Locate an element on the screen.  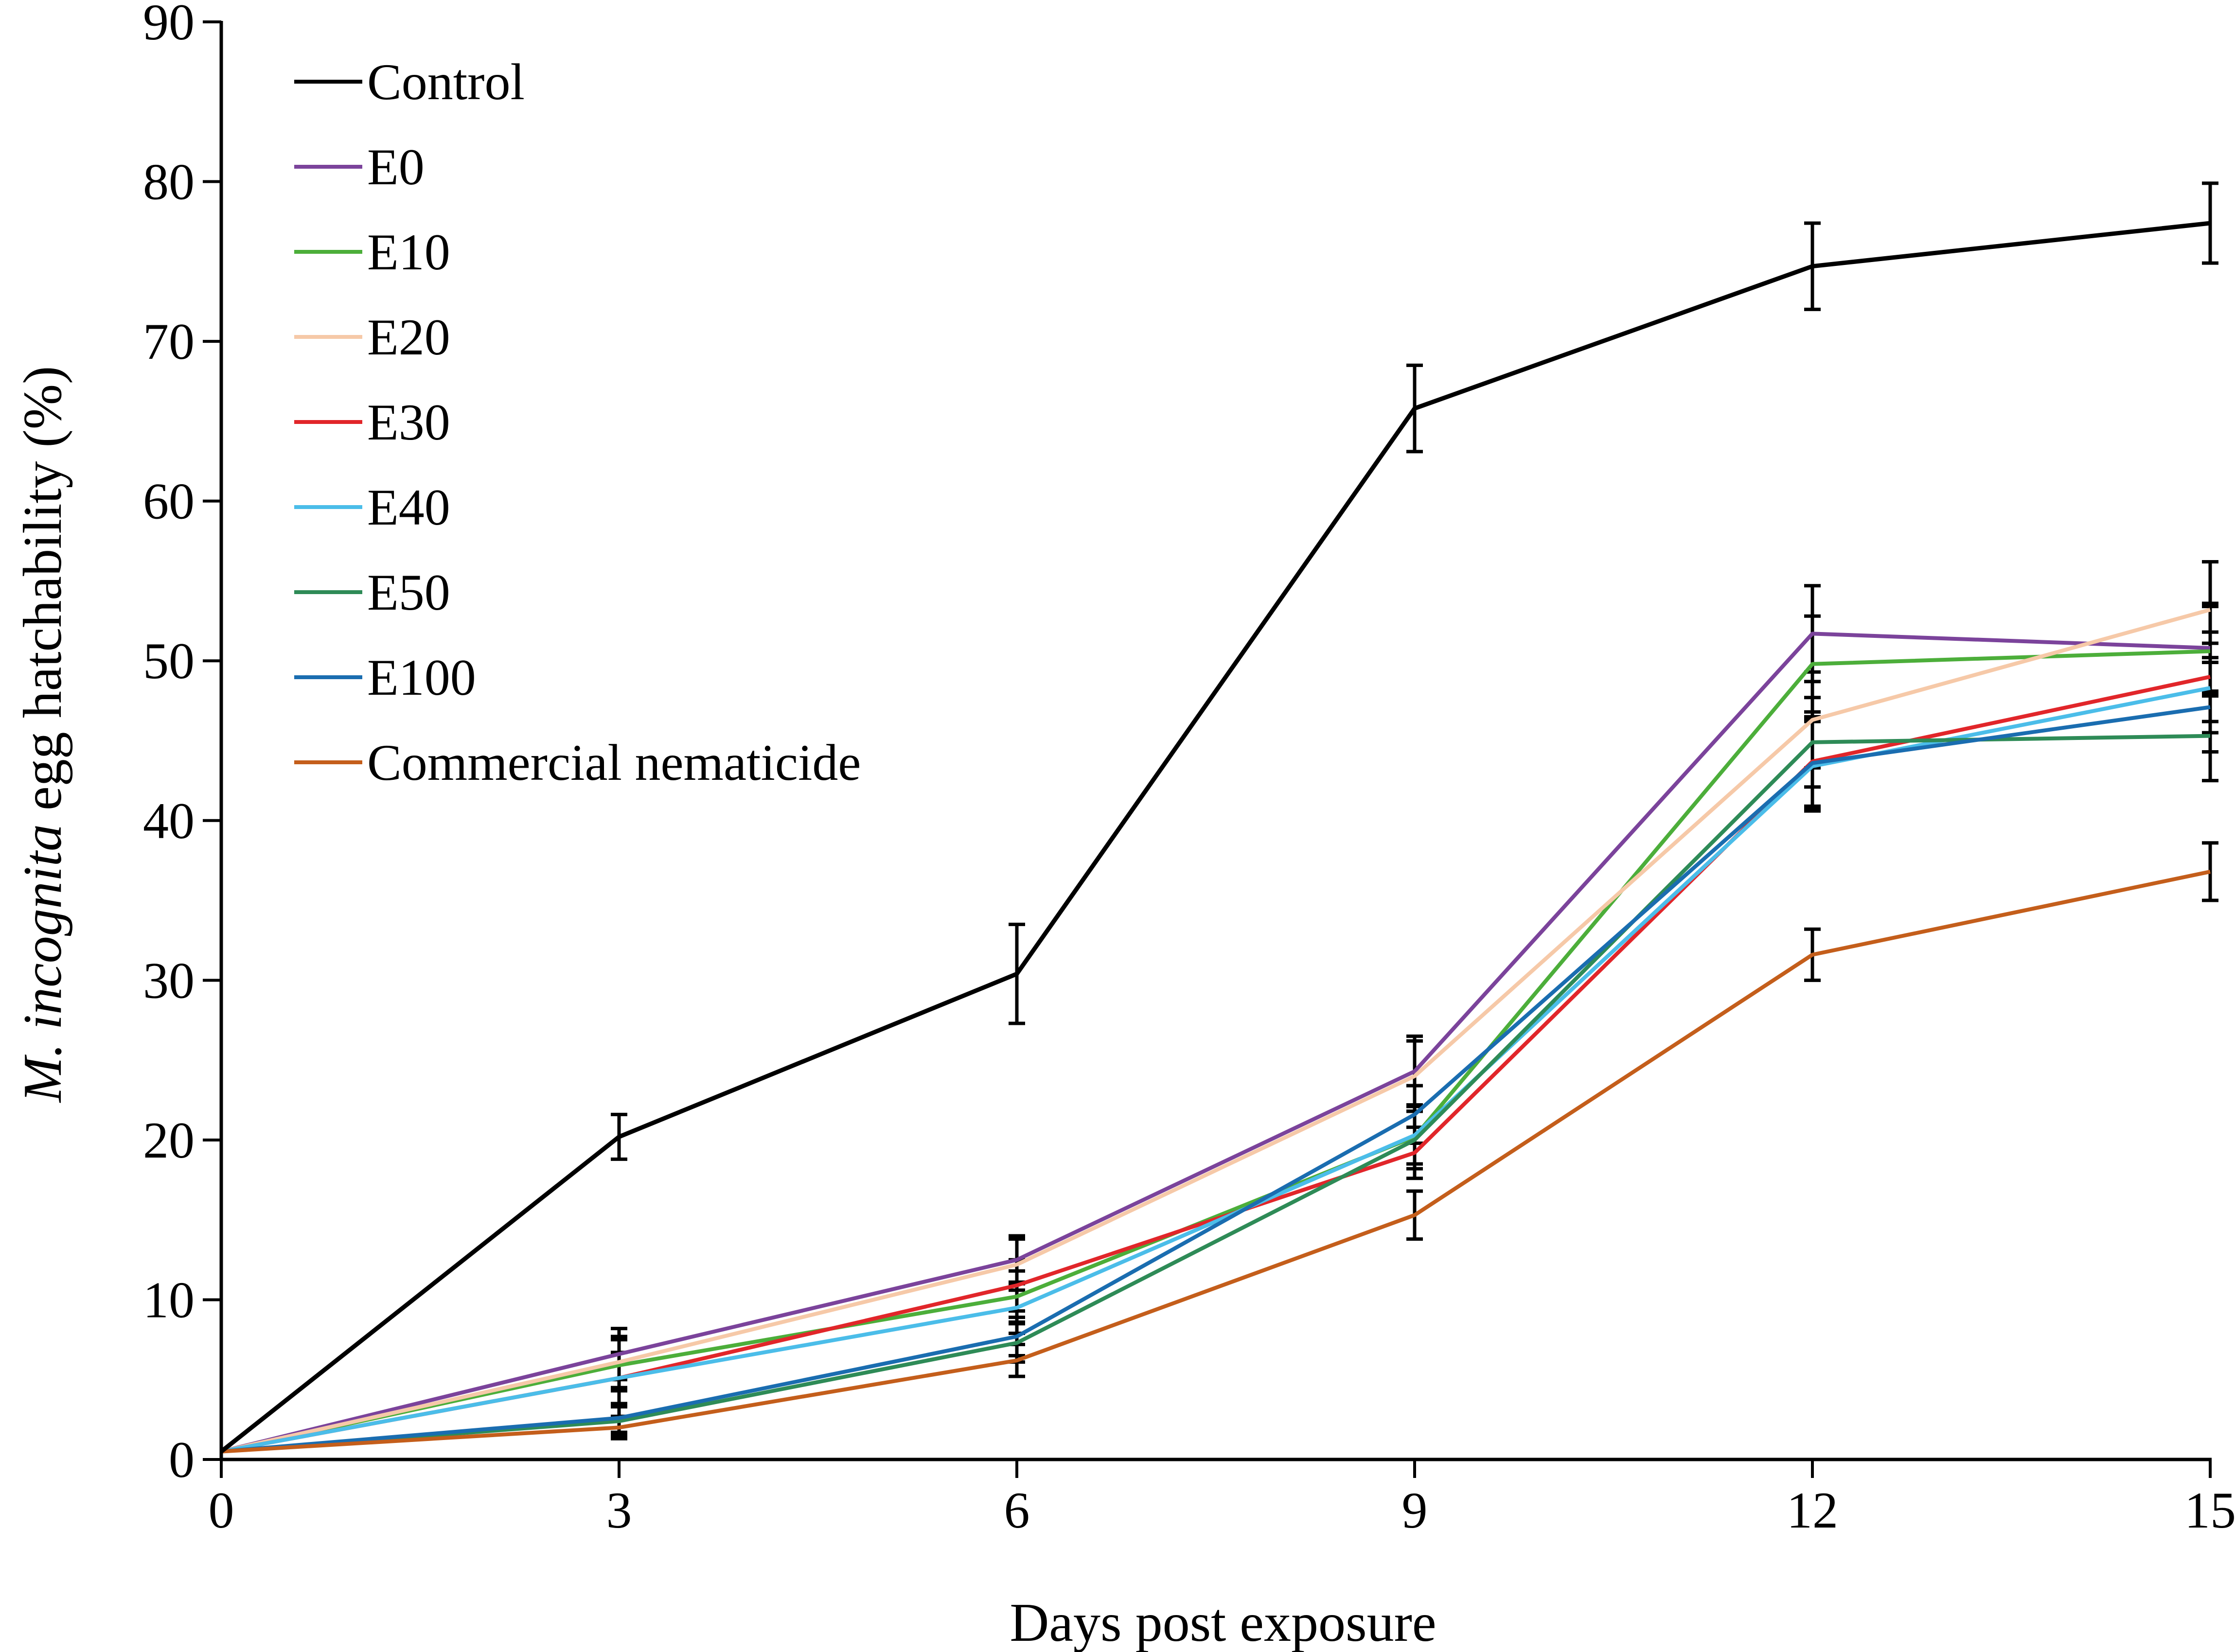
legend-label: Control is located at coordinates (446, 81).